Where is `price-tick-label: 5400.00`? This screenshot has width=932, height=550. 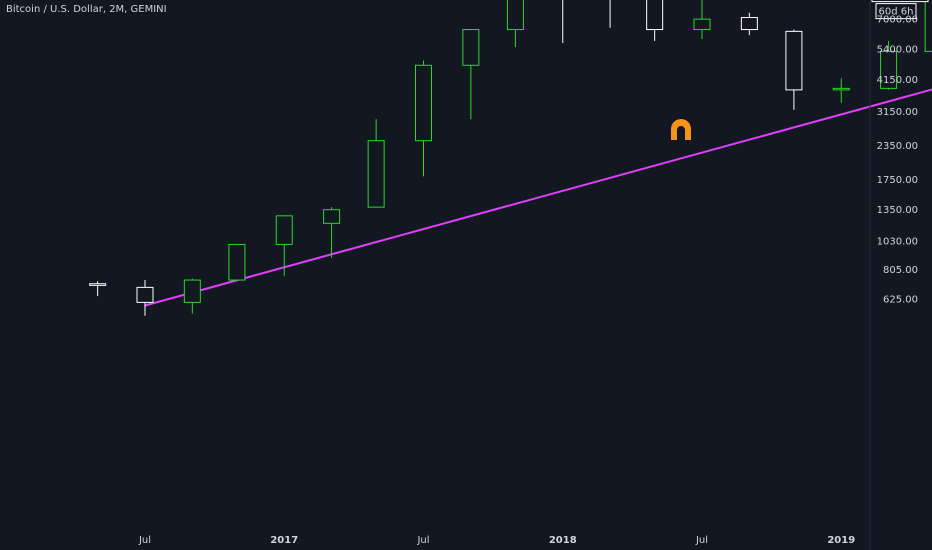 price-tick-label: 5400.00 is located at coordinates (897, 50).